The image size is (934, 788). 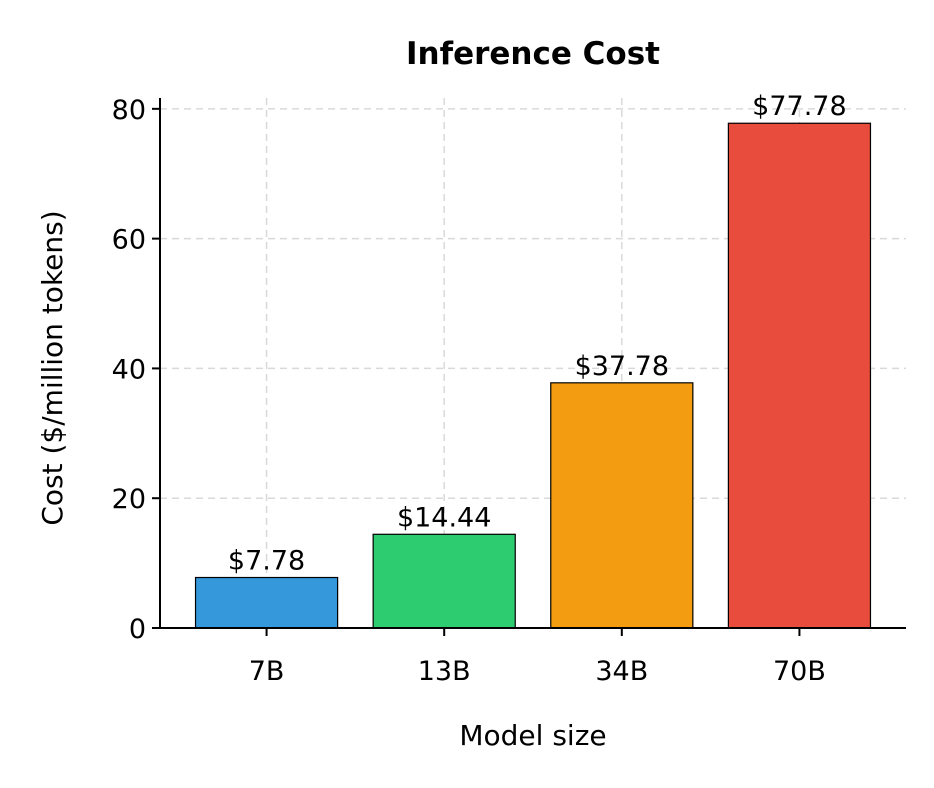 I want to click on bar-13B, so click(x=444, y=581).